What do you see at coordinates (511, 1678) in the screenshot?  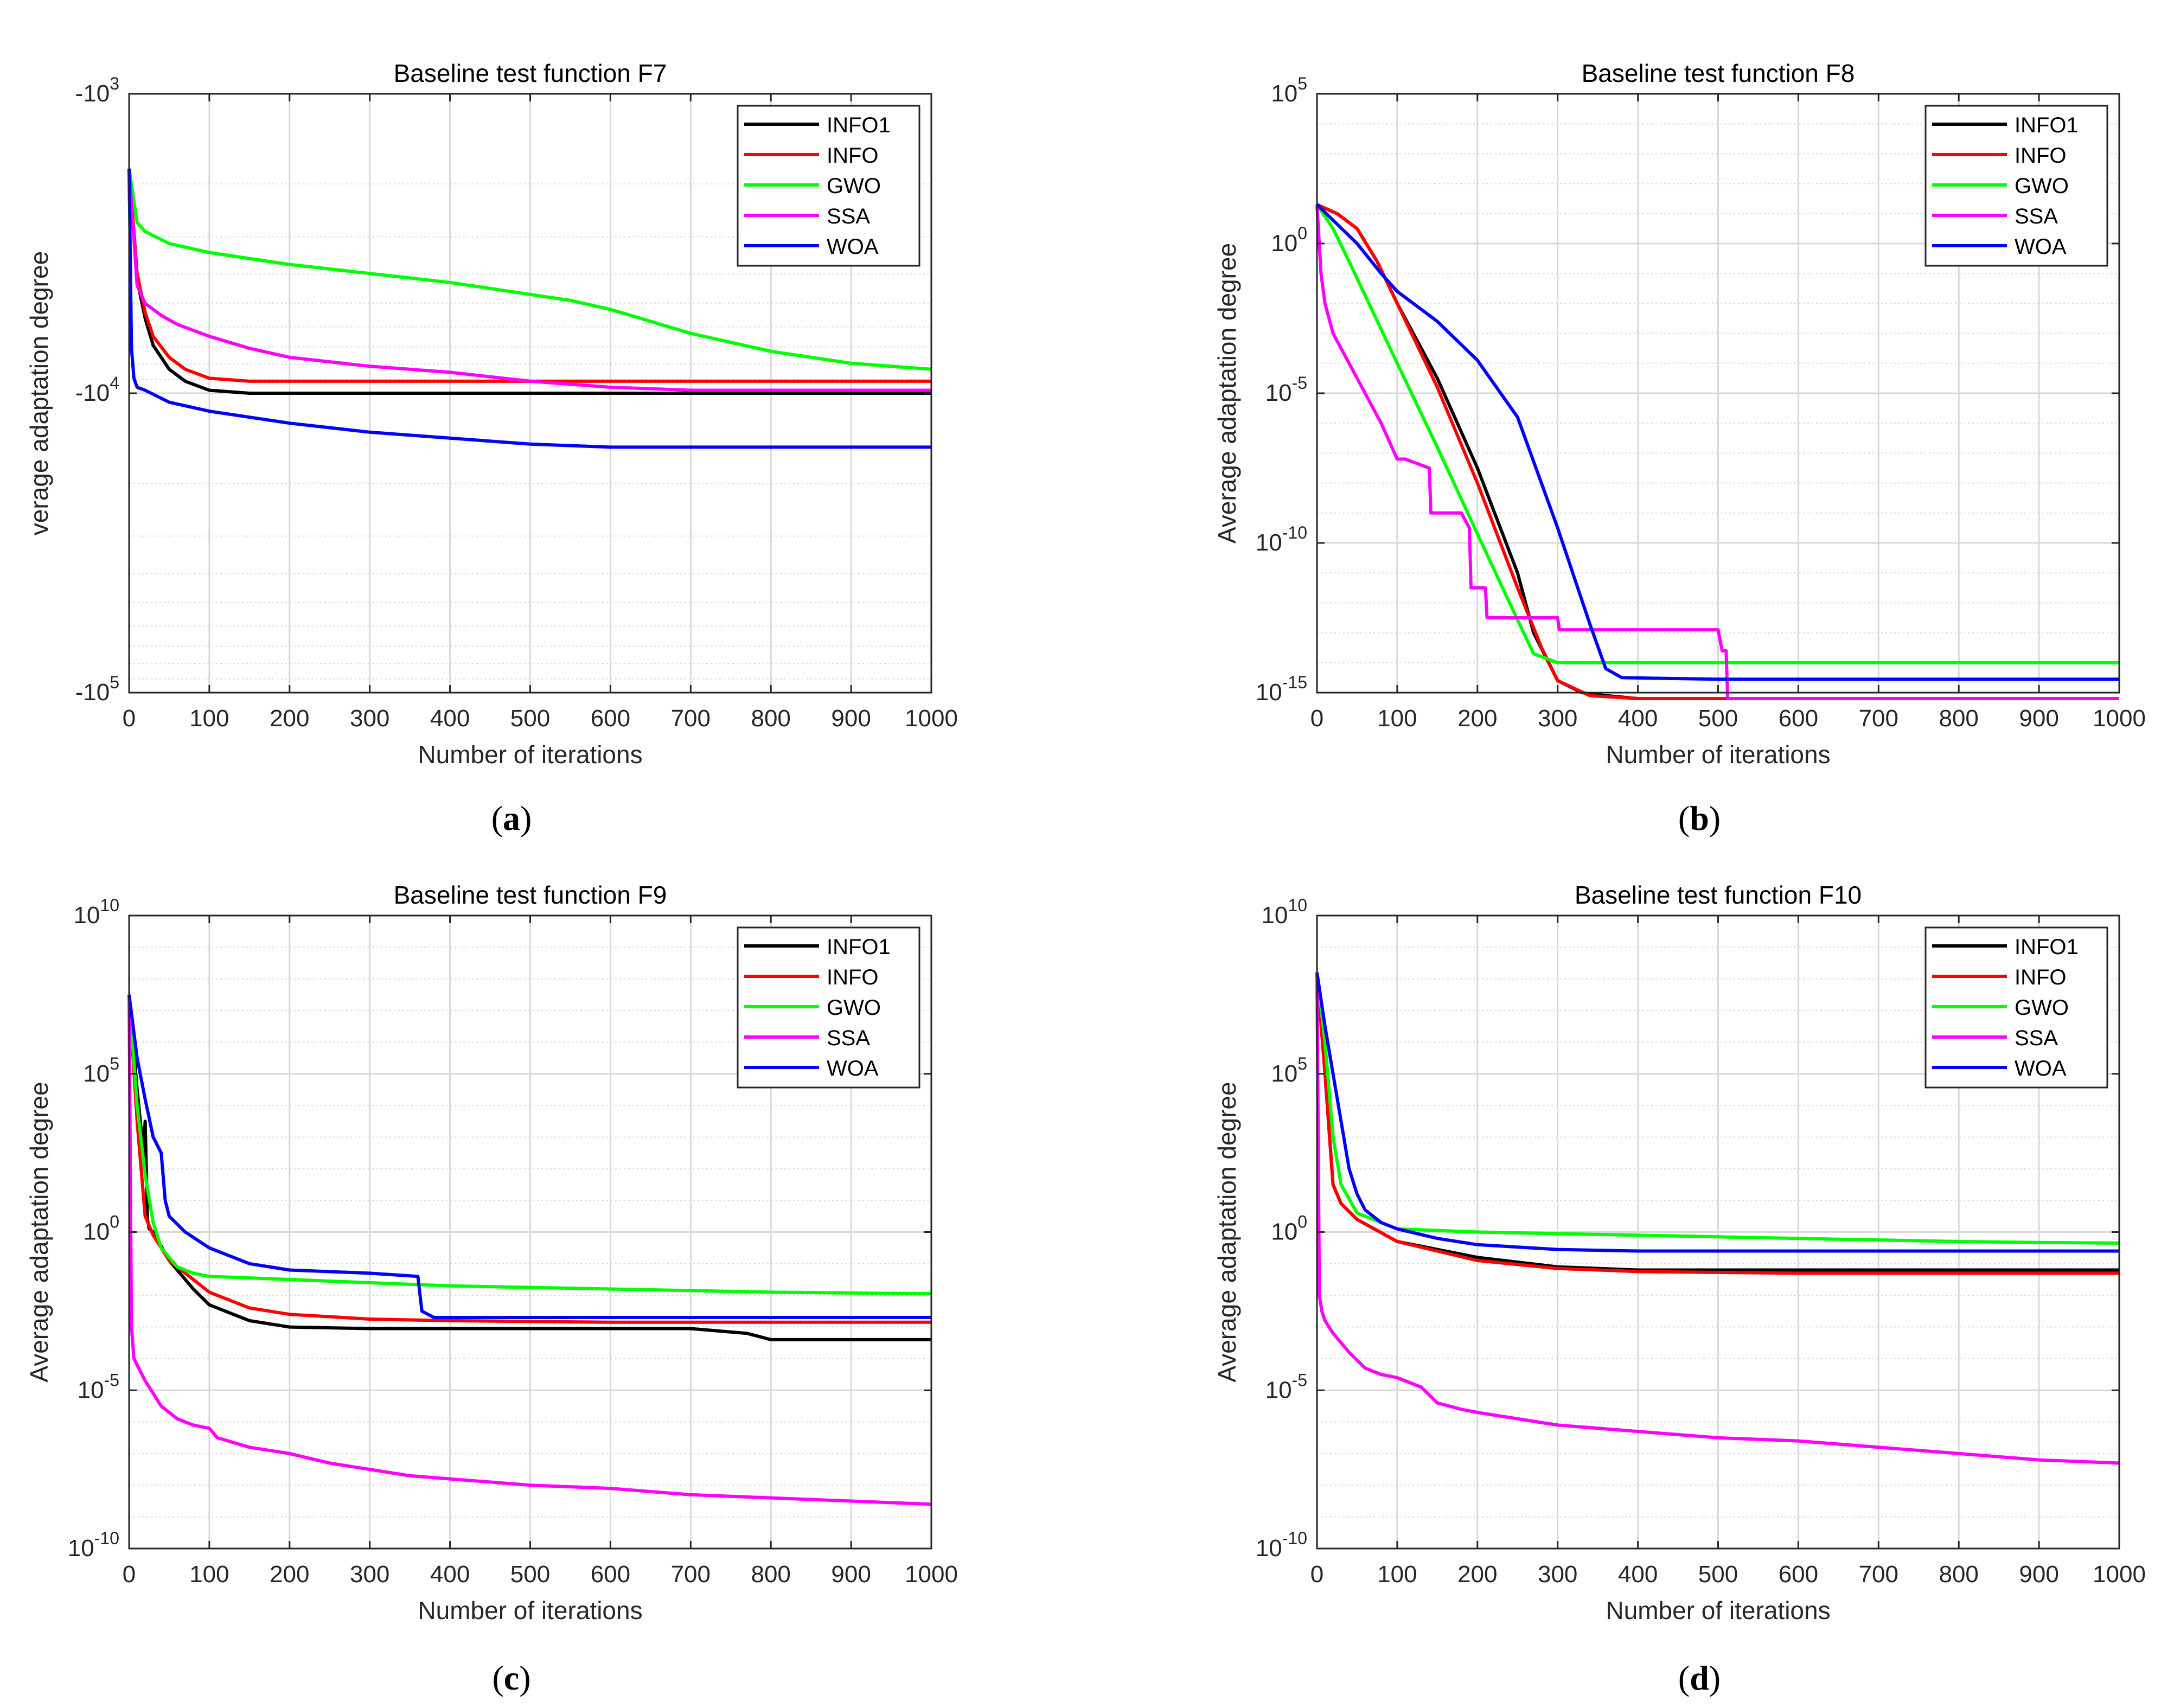 I see `panel-caption: (c)` at bounding box center [511, 1678].